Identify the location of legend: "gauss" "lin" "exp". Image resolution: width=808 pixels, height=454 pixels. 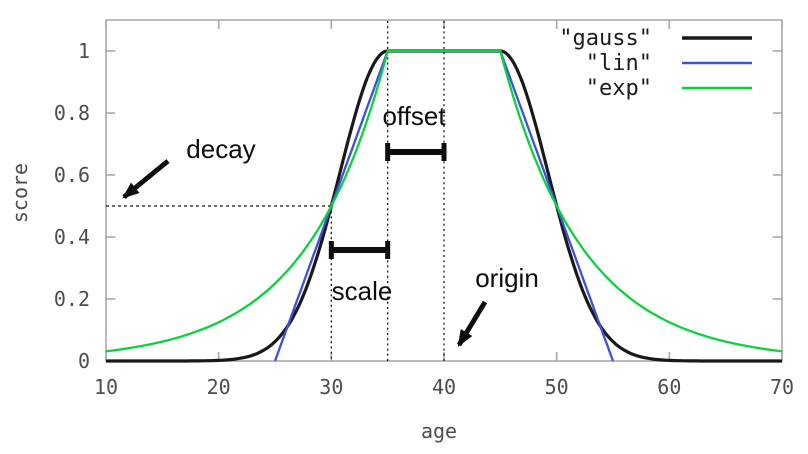
(605, 63).